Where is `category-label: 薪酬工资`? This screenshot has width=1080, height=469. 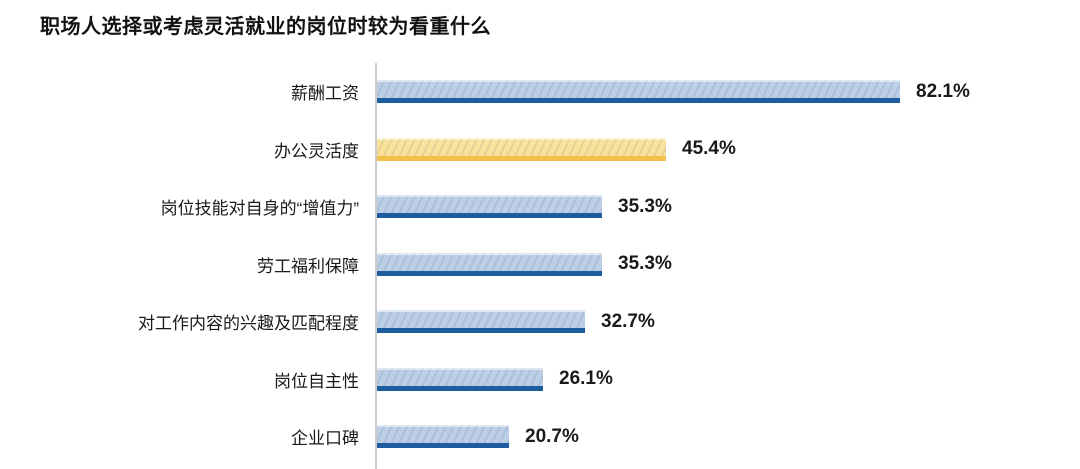 category-label: 薪酬工资 is located at coordinates (325, 94).